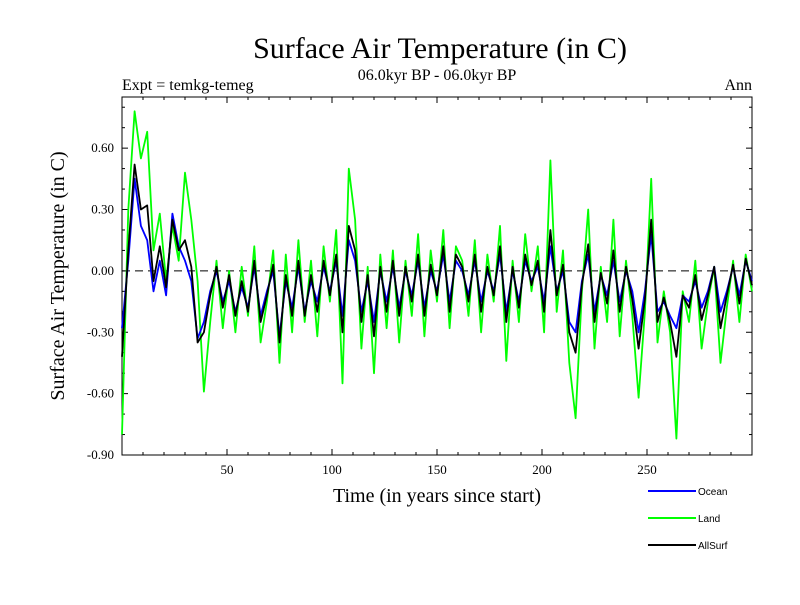  Describe the element at coordinates (688, 519) in the screenshot. I see `legend: Ocean Land AllSurf` at that location.